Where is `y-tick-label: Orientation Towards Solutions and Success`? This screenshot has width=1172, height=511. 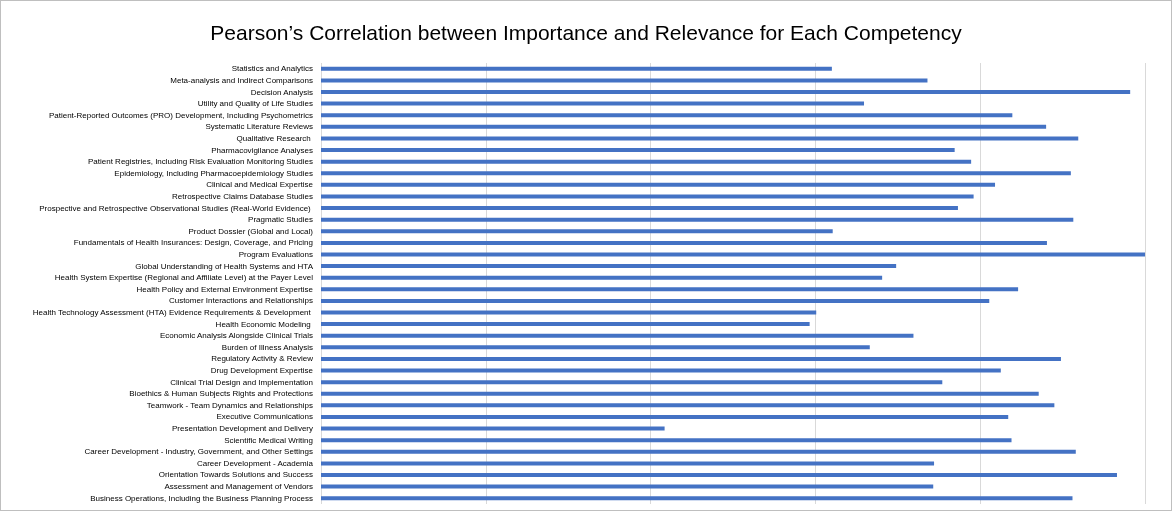 y-tick-label: Orientation Towards Solutions and Success is located at coordinates (235, 475).